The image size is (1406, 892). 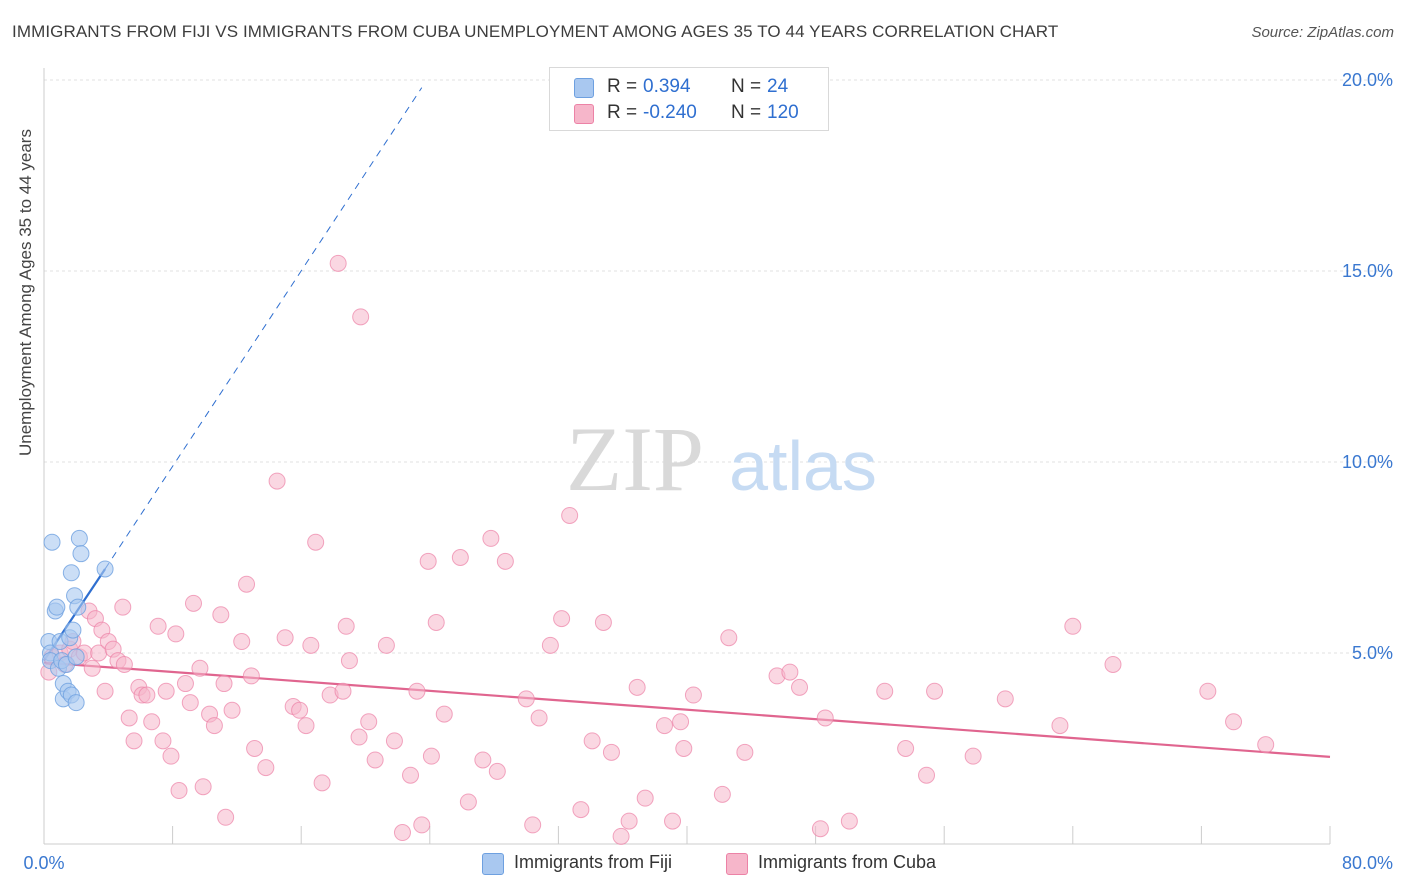 I want to click on x-tick-label: 0.0%, so click(x=43, y=863).